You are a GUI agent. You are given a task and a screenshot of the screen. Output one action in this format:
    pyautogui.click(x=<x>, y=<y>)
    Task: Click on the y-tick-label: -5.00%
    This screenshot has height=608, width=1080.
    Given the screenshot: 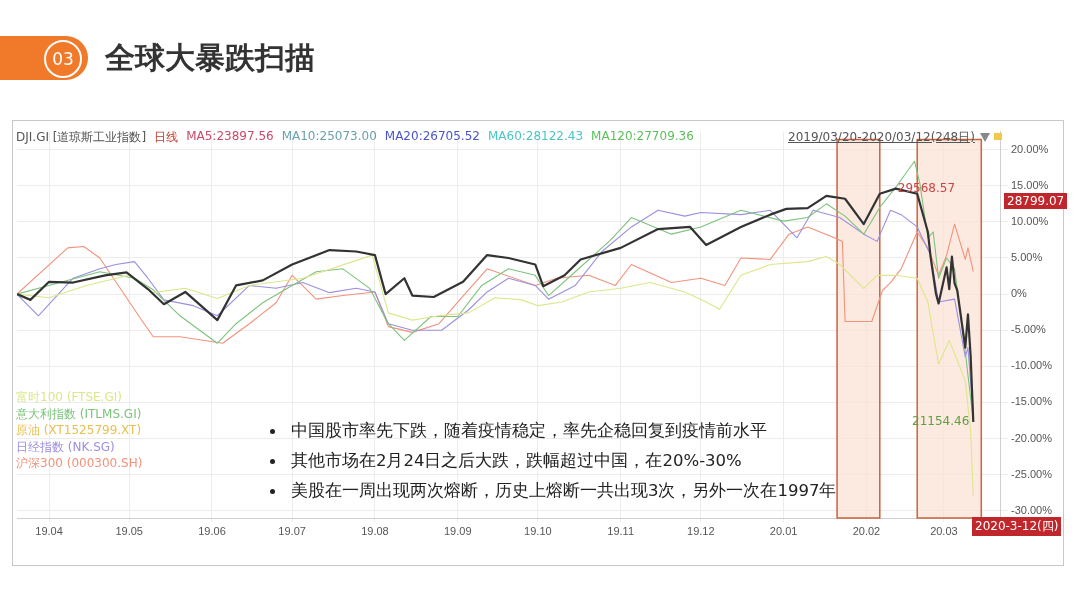 What is the action you would take?
    pyautogui.click(x=1029, y=329)
    